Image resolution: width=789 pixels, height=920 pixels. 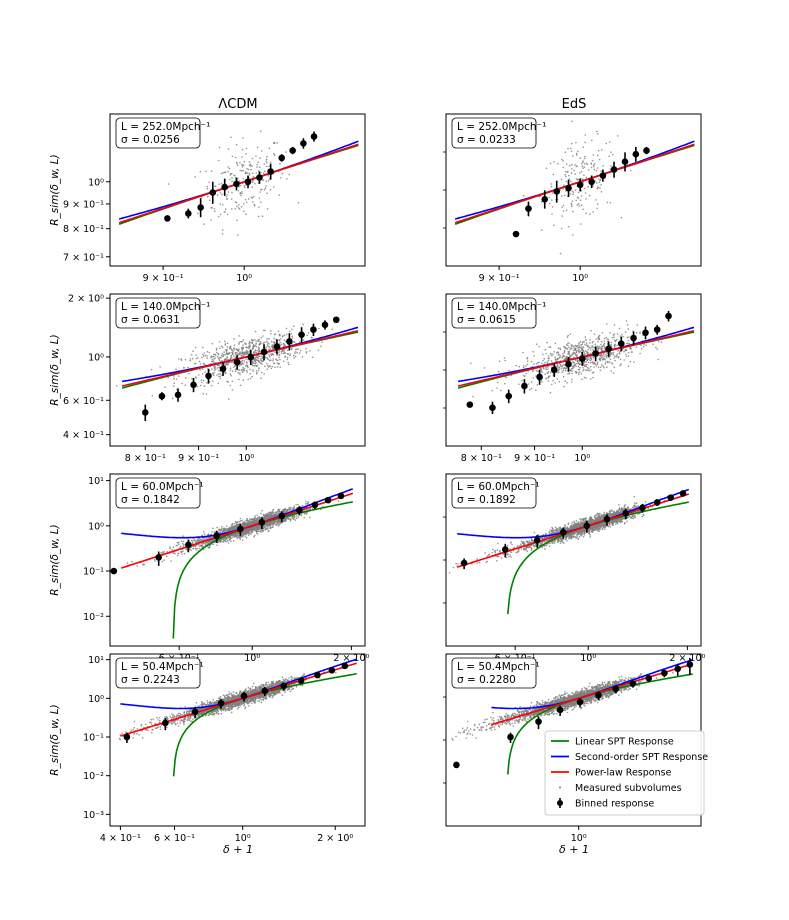 I want to click on x-tick-label: 9 × 10⁻¹, so click(x=198, y=458).